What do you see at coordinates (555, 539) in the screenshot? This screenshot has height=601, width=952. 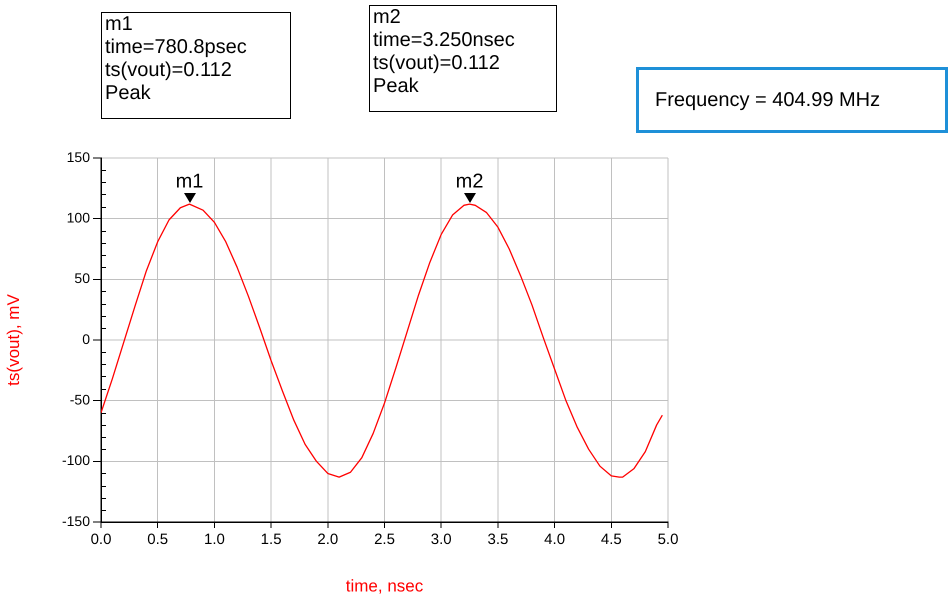 I see `x-tick-label: 4.0` at bounding box center [555, 539].